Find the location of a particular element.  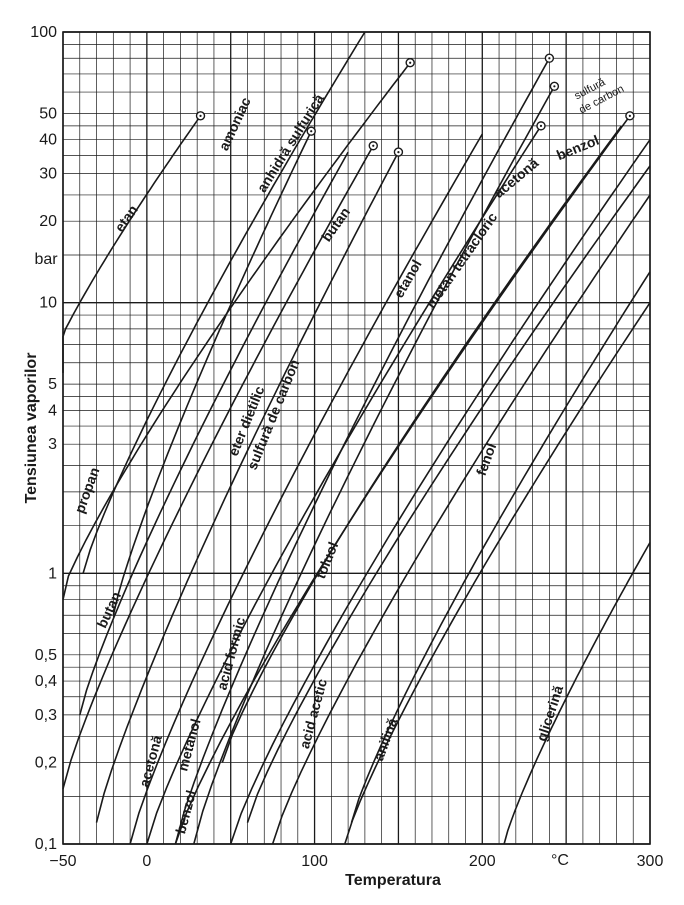

x-axis-unit: °C is located at coordinates (560, 860).